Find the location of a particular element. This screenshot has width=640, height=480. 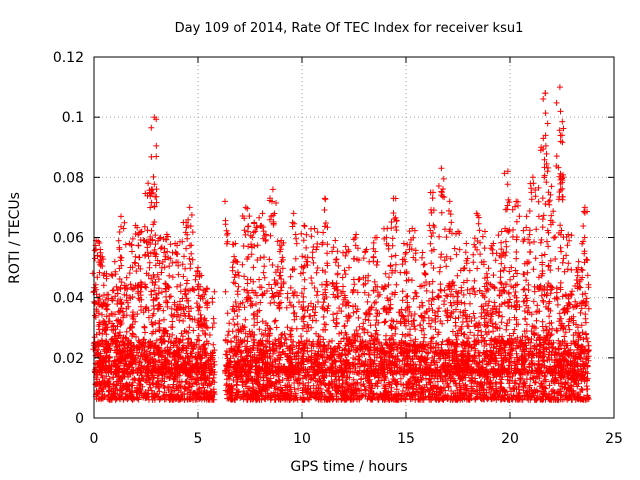

y-tick-label: 0 is located at coordinates (79, 419).